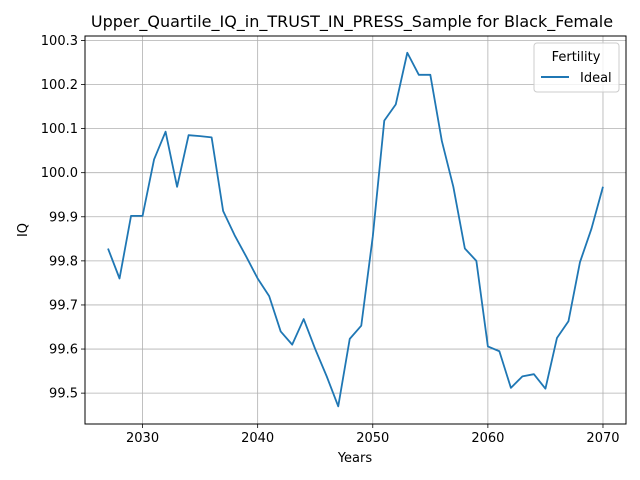 The height and width of the screenshot is (480, 640). What do you see at coordinates (23, 230) in the screenshot?
I see `y-axis-label: IQ` at bounding box center [23, 230].